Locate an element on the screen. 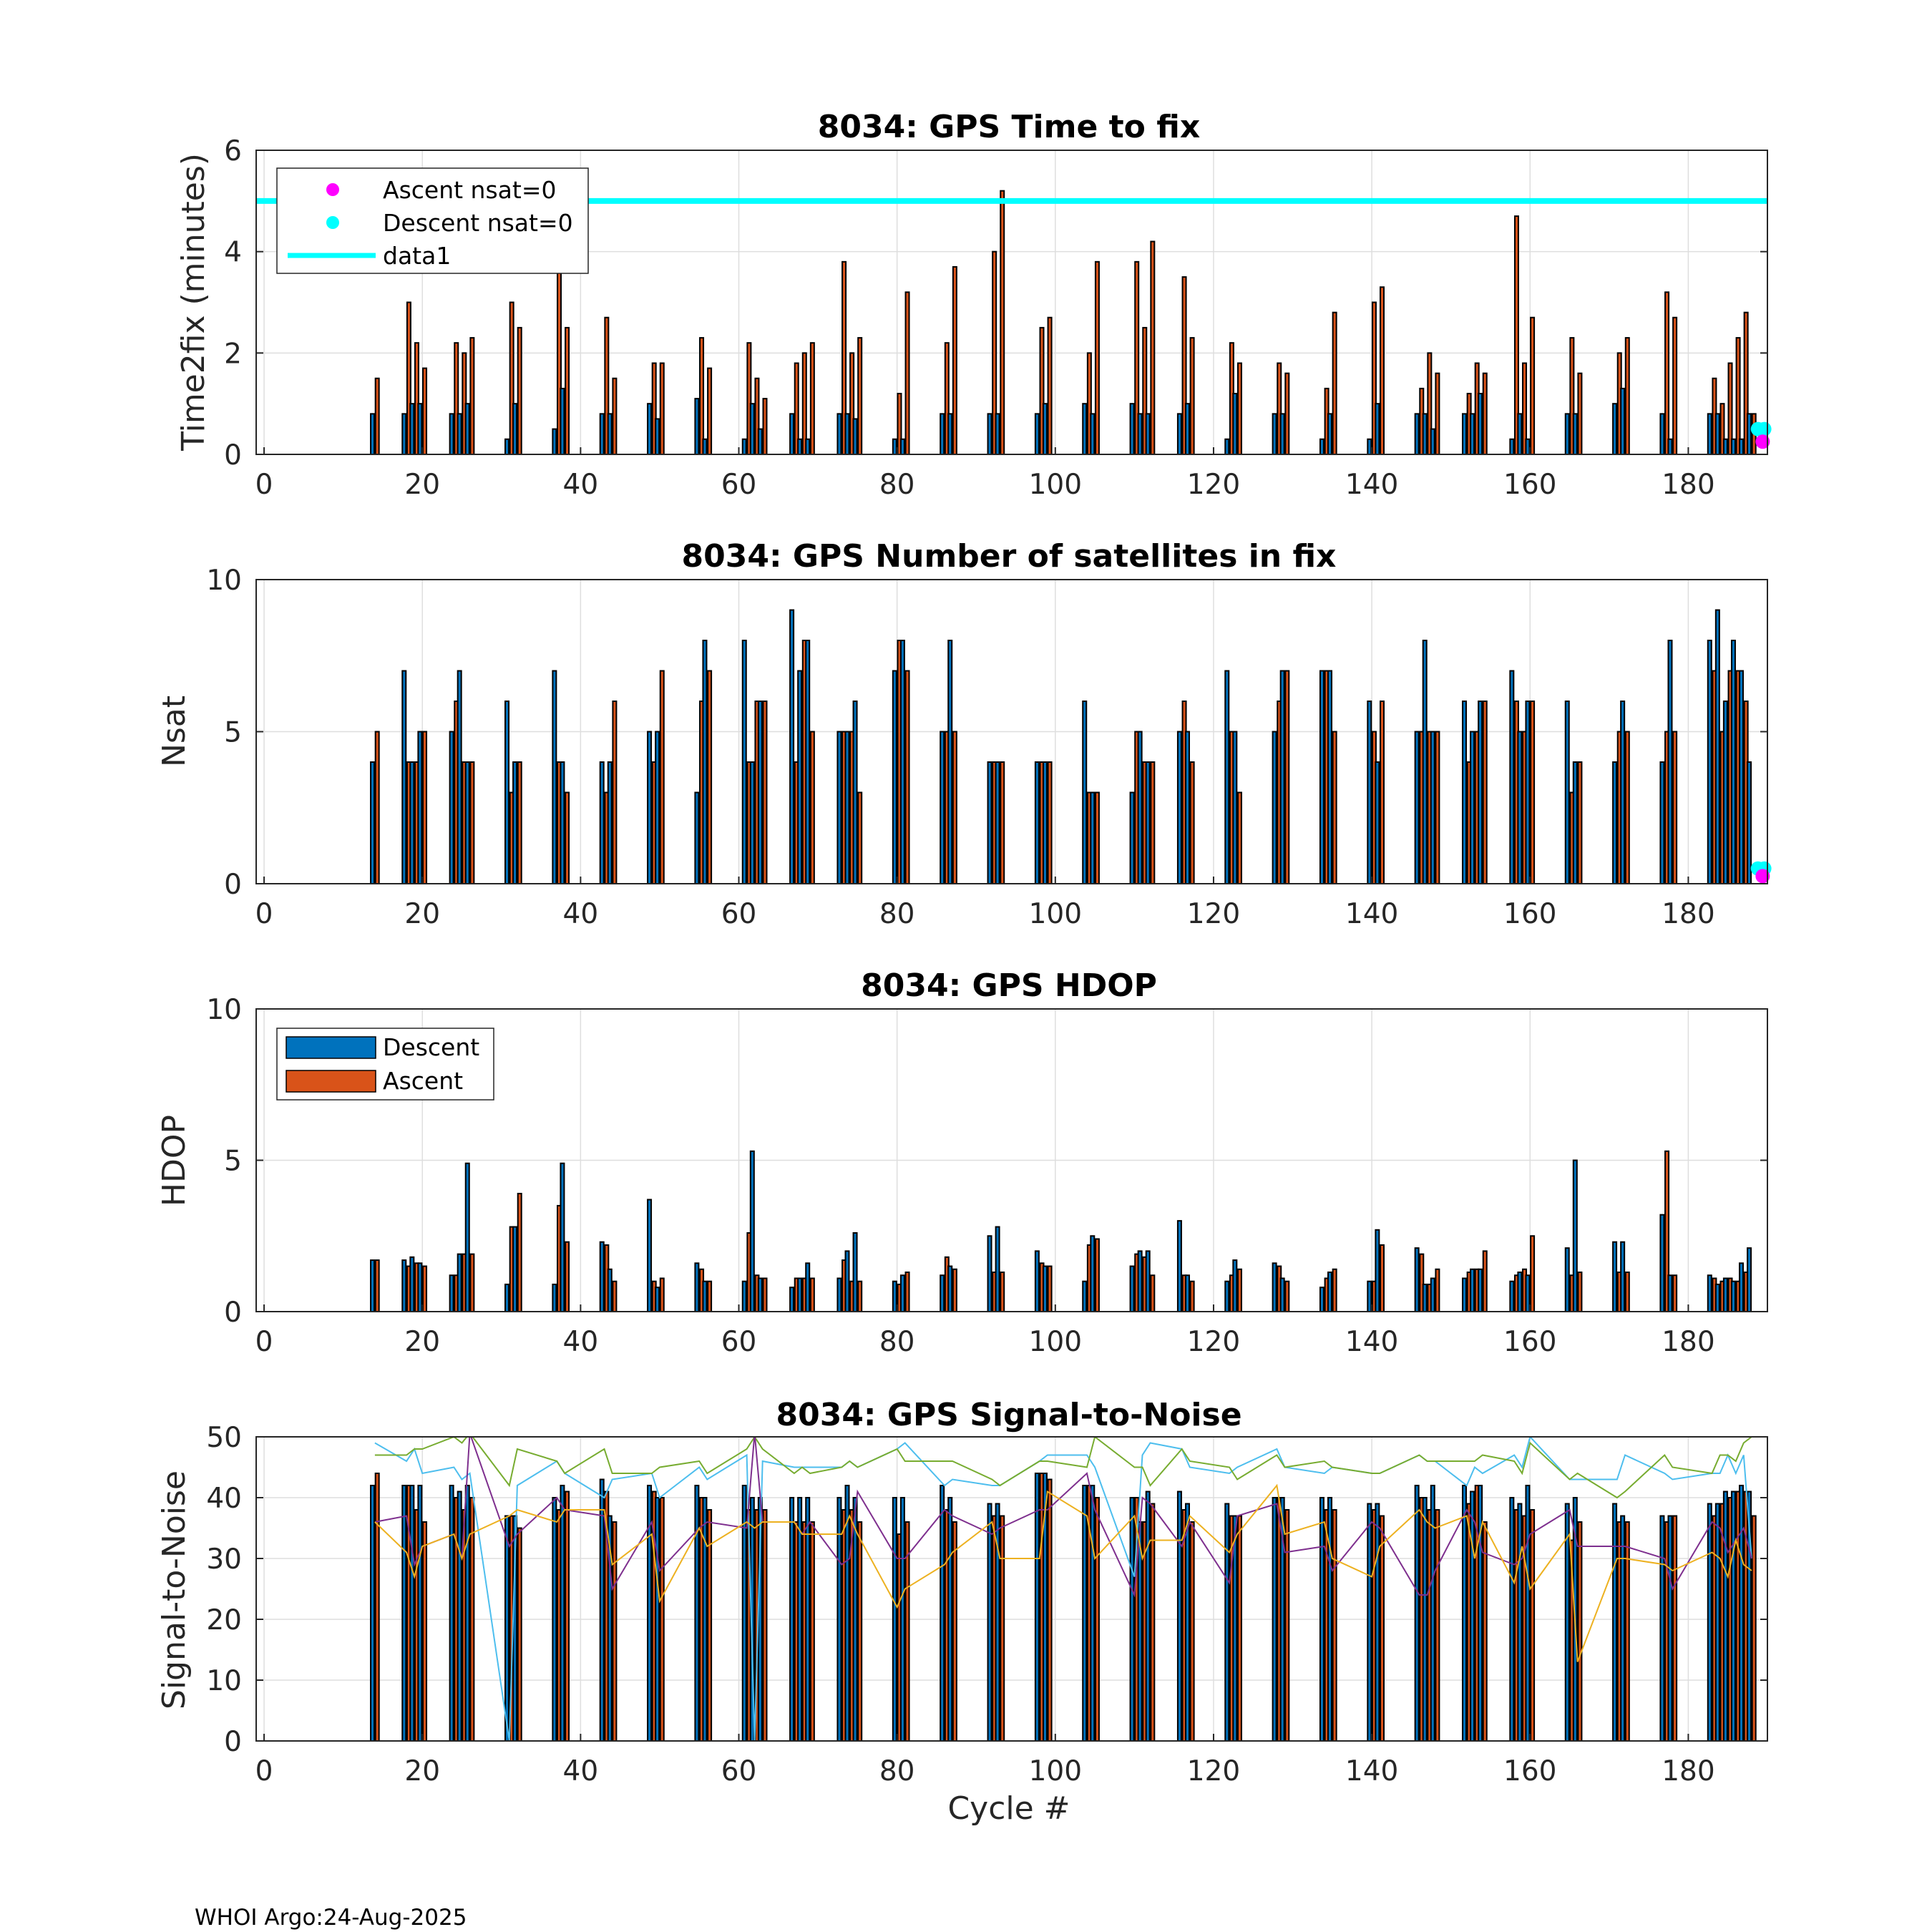  xtick-label: 40 is located at coordinates (581, 1342).